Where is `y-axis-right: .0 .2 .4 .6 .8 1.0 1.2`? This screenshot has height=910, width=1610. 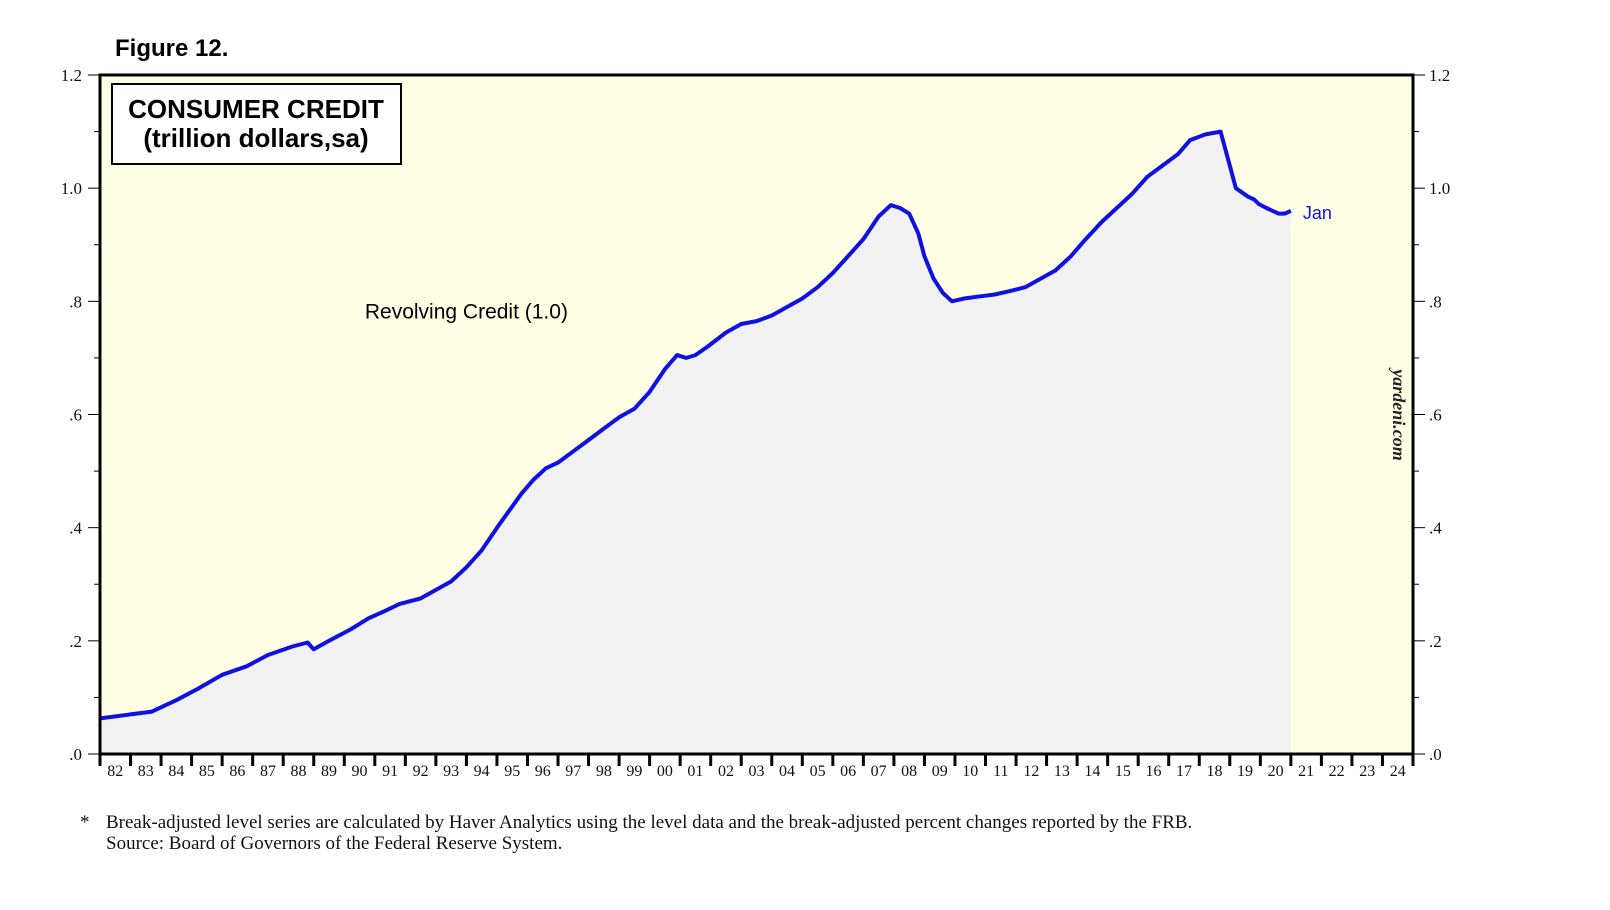 y-axis-right: .0 .2 .4 .6 .8 1.0 1.2 is located at coordinates (1431, 415).